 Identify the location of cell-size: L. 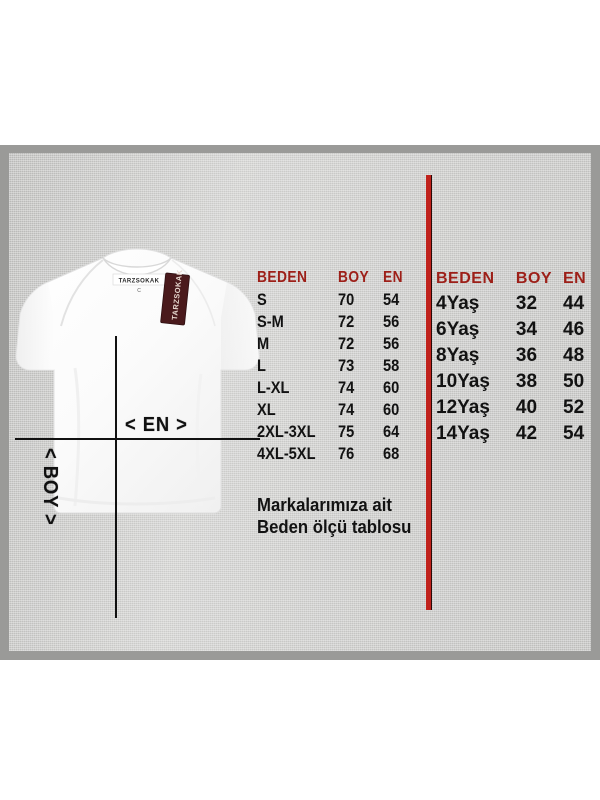
(261, 365).